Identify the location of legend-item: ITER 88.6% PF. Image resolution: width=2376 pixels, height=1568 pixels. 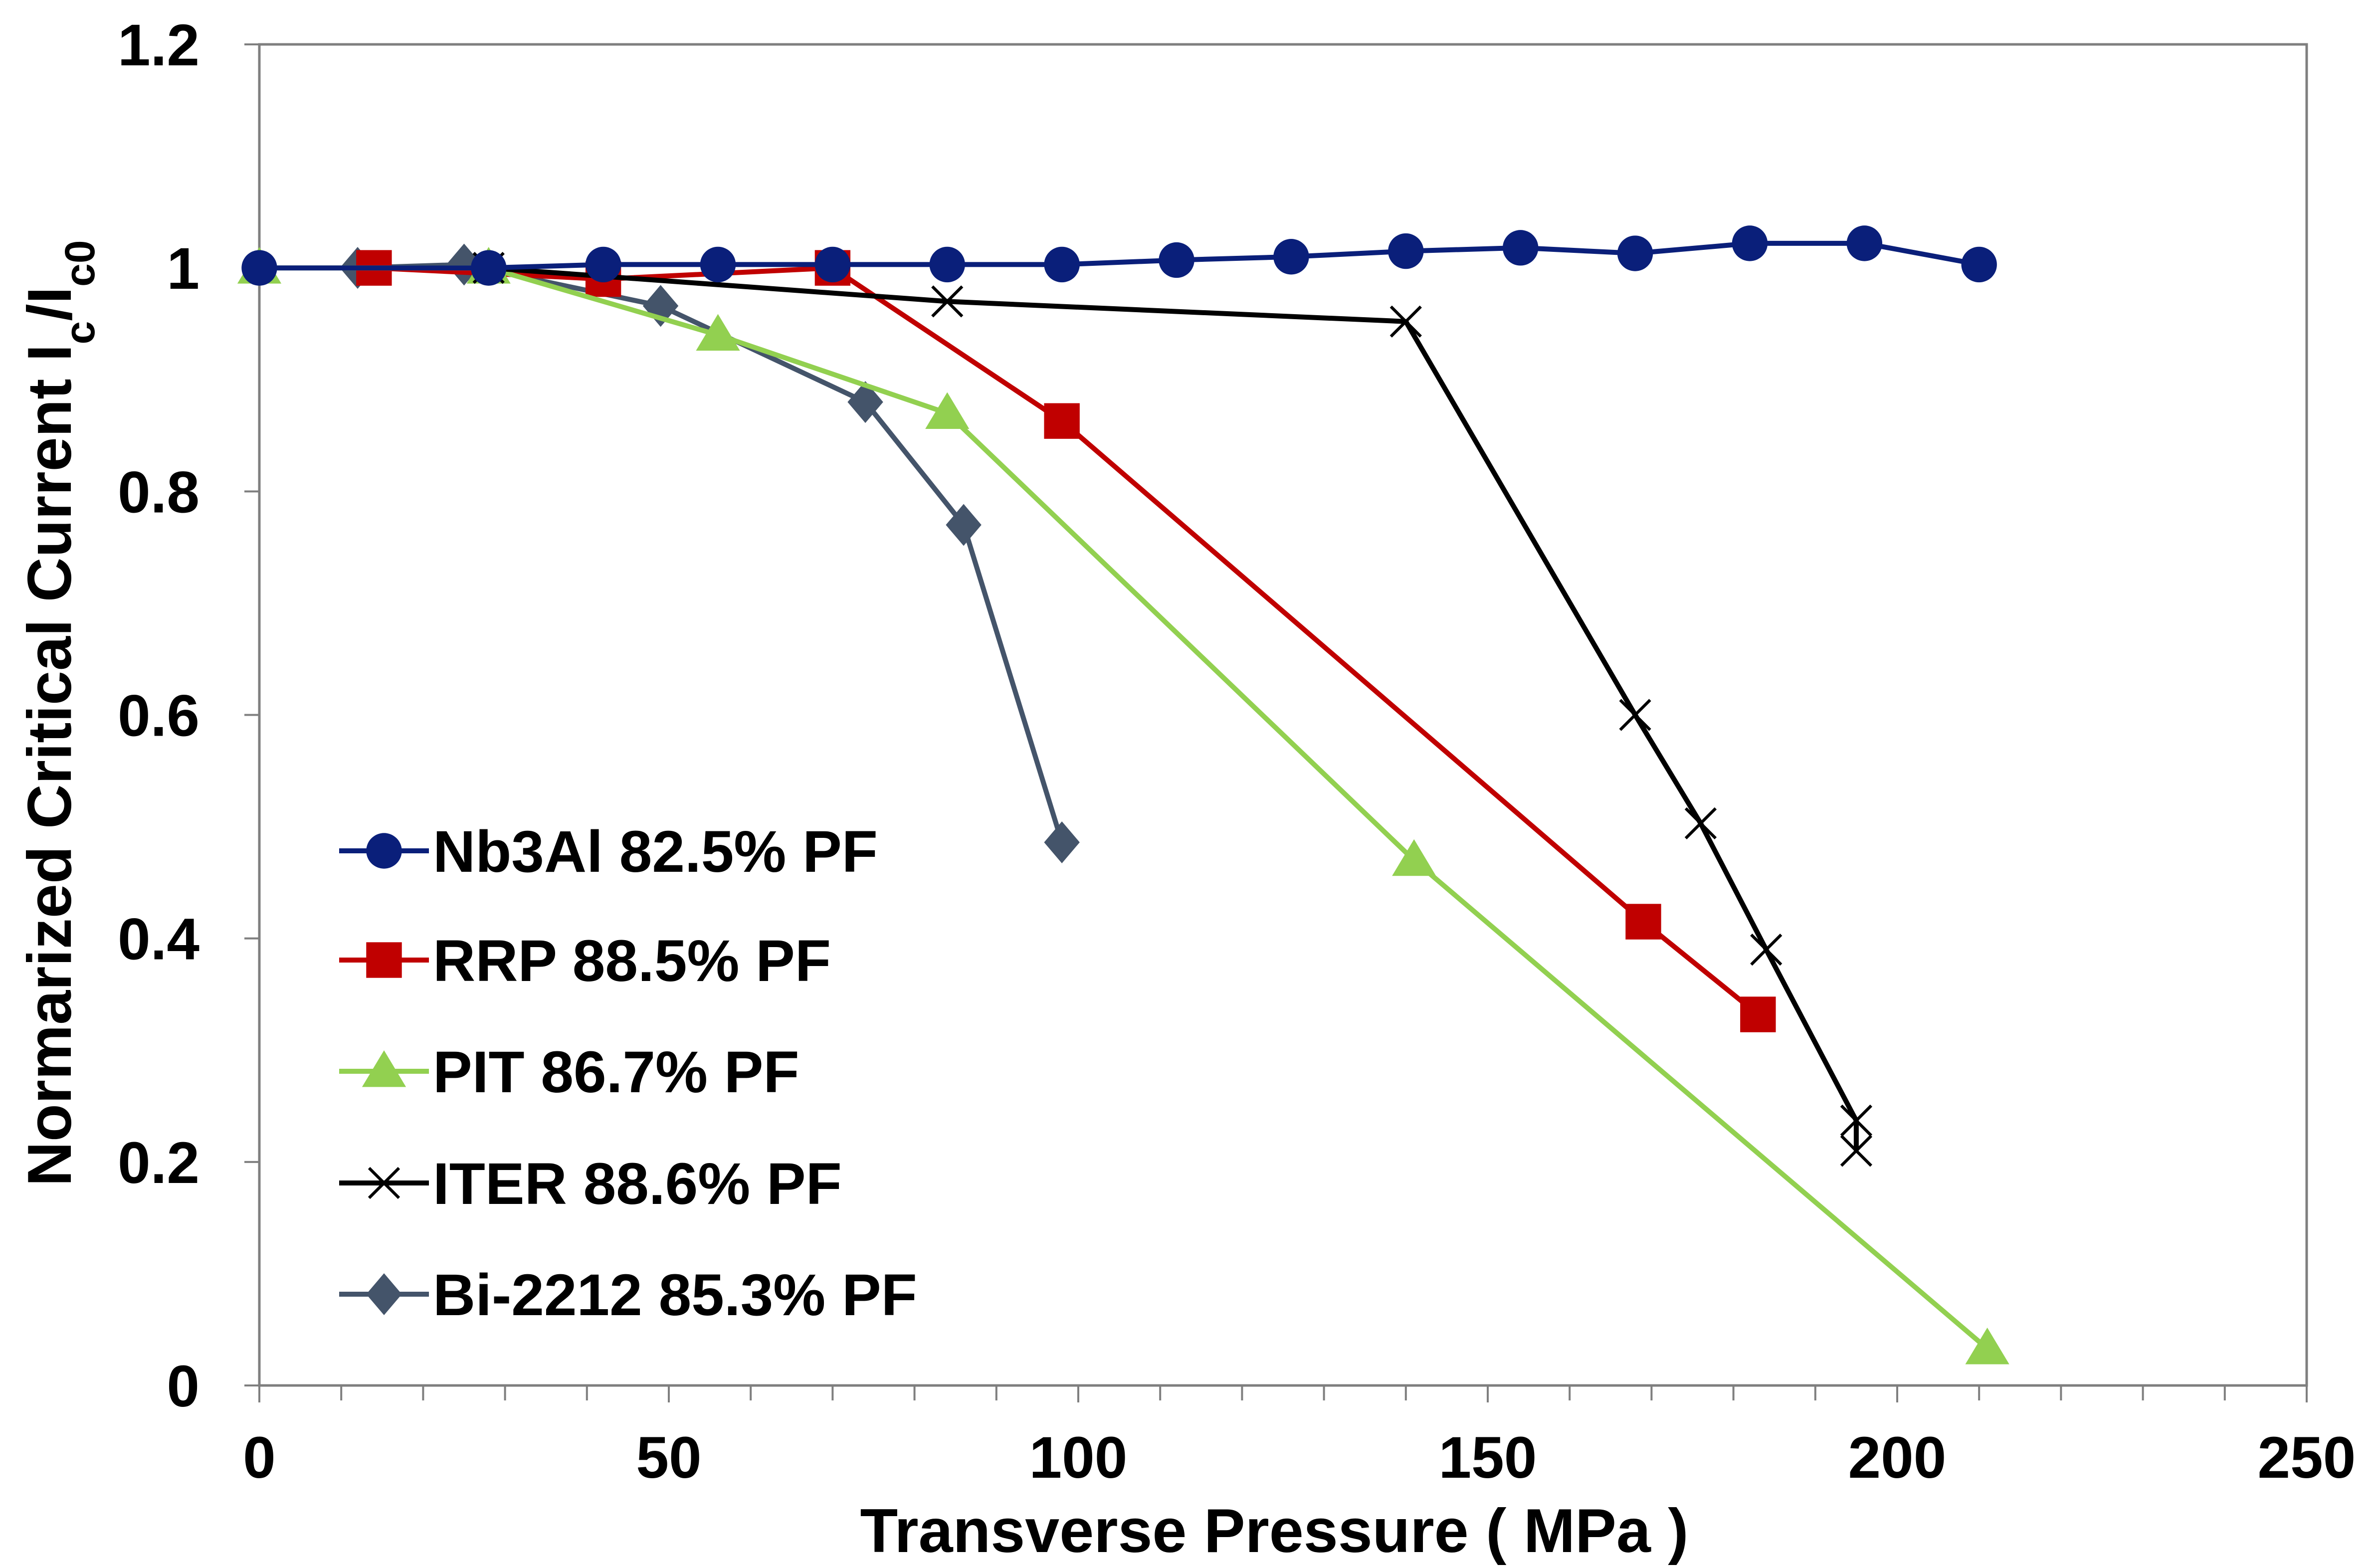
(591, 1184).